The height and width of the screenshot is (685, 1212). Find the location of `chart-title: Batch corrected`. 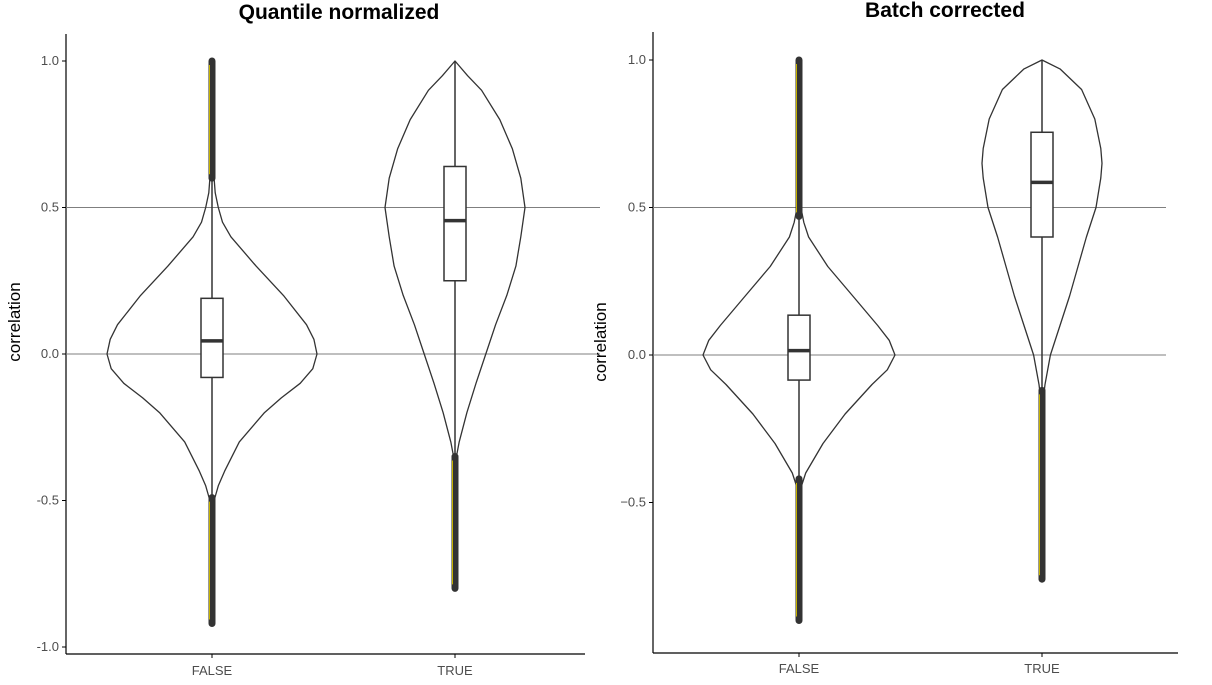

chart-title: Batch corrected is located at coordinates (945, 11).